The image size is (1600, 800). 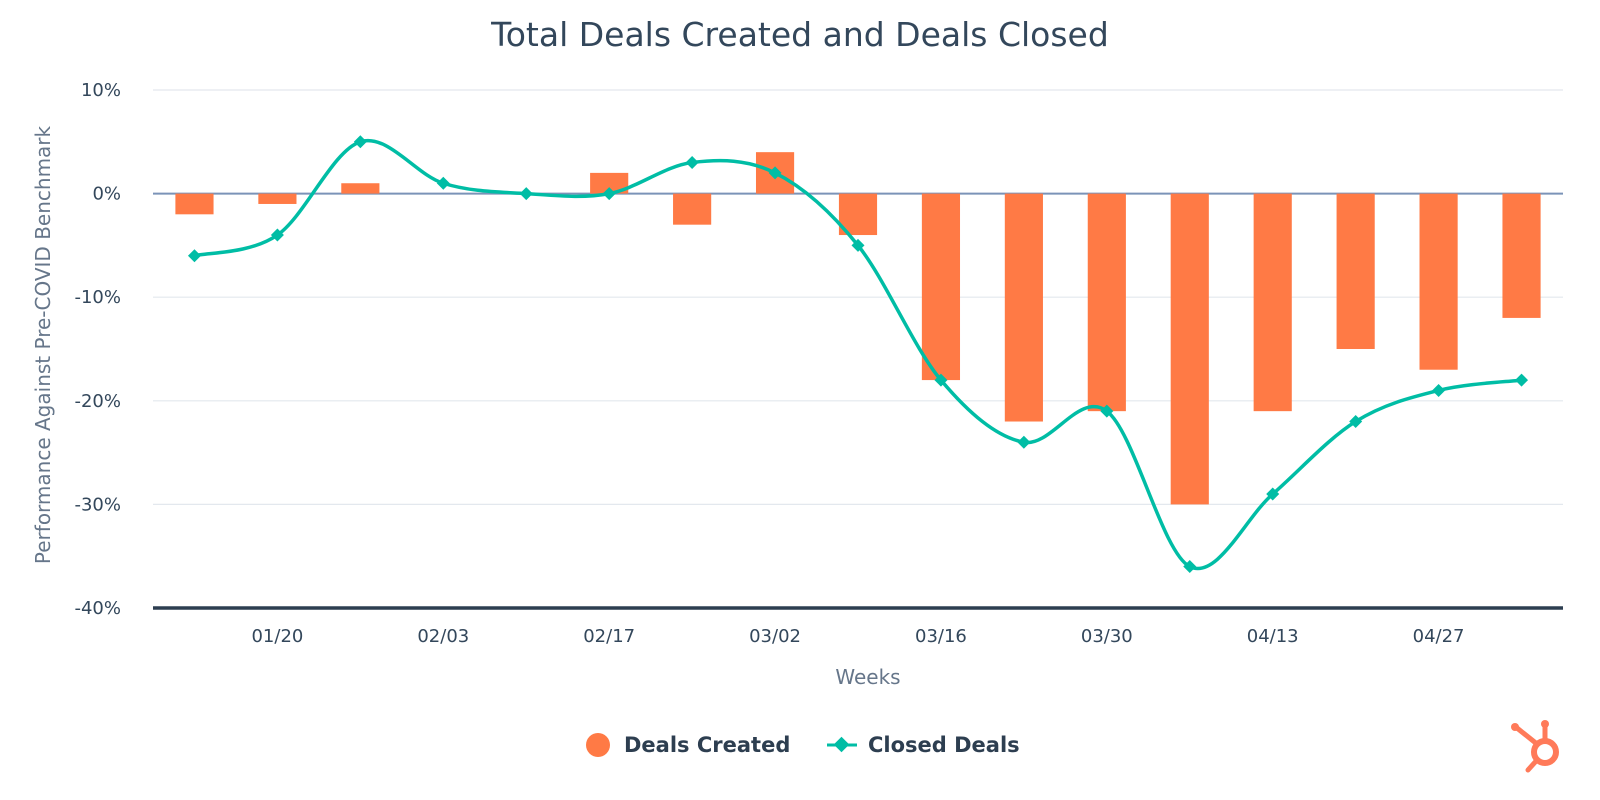 What do you see at coordinates (609, 636) in the screenshot?
I see `x-tick-label: 02/17` at bounding box center [609, 636].